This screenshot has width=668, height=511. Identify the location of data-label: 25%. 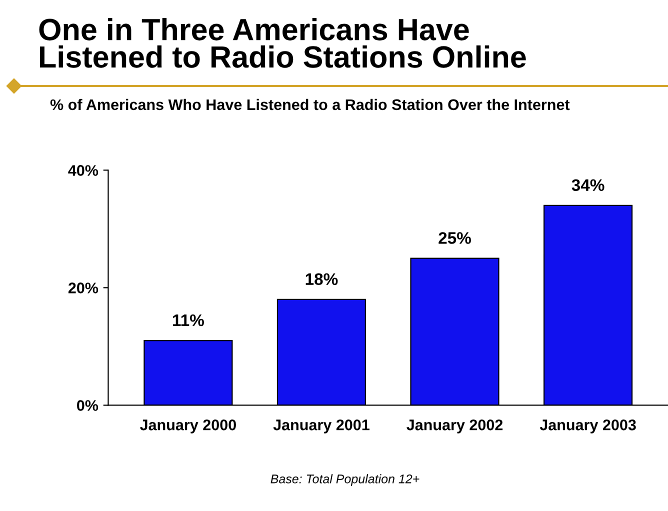
(454, 238).